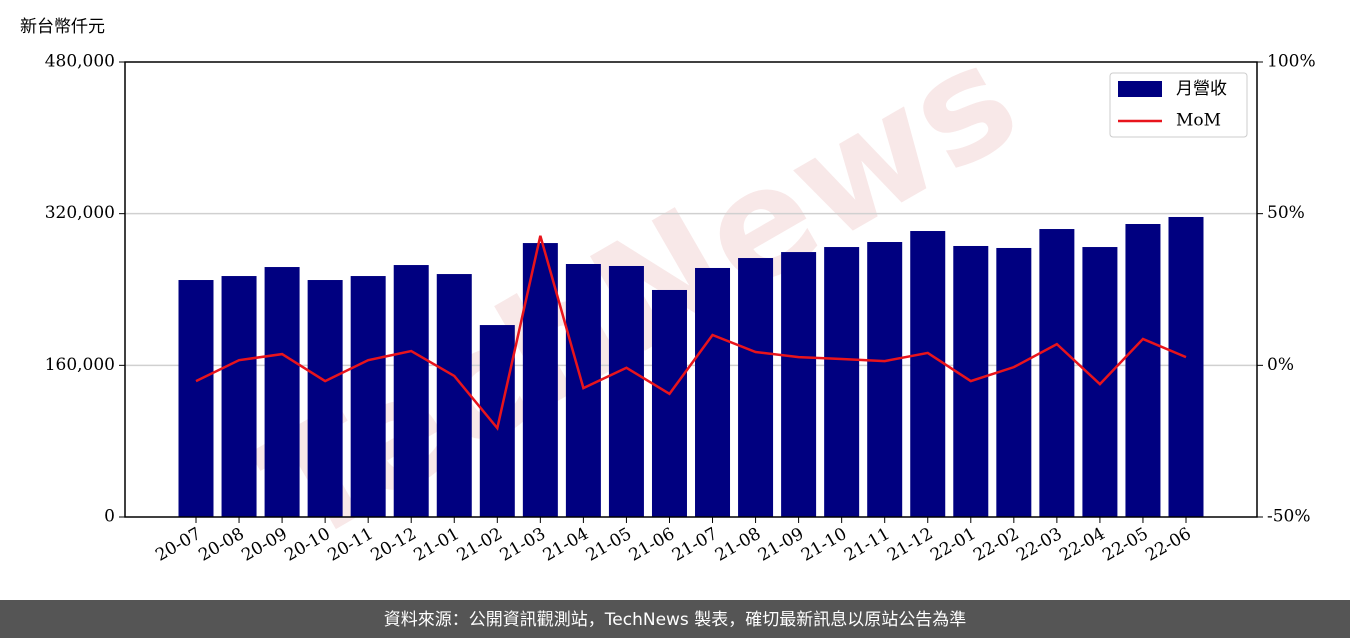 Image resolution: width=1350 pixels, height=638 pixels. What do you see at coordinates (652, 545) in the screenshot?
I see `x-tick-label: 21-06` at bounding box center [652, 545].